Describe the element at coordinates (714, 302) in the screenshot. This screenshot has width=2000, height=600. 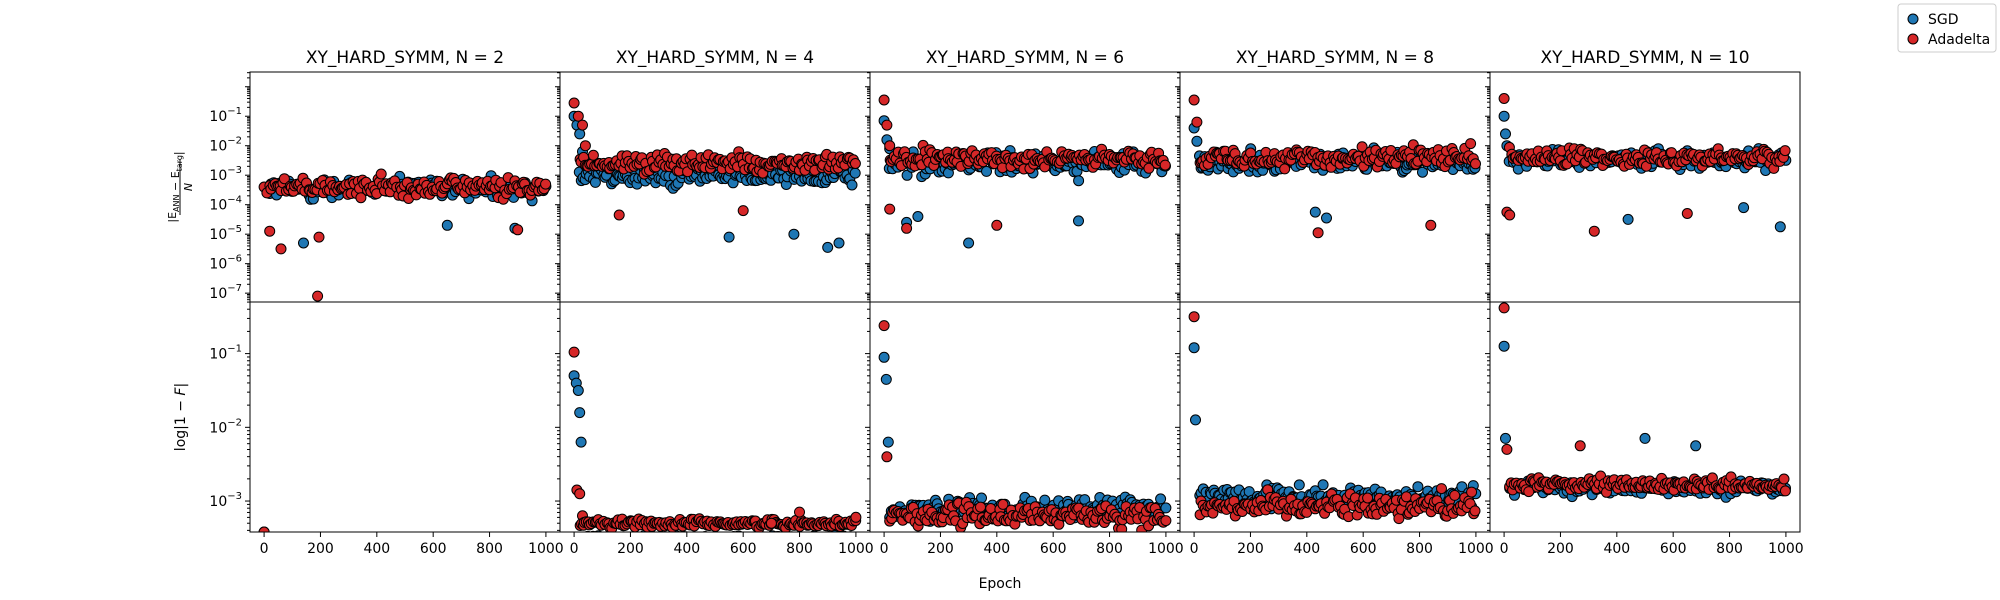
I see `panel-2: XY_HARD_SYMM, N = 4 0 200 400 600 800 1000` at that location.